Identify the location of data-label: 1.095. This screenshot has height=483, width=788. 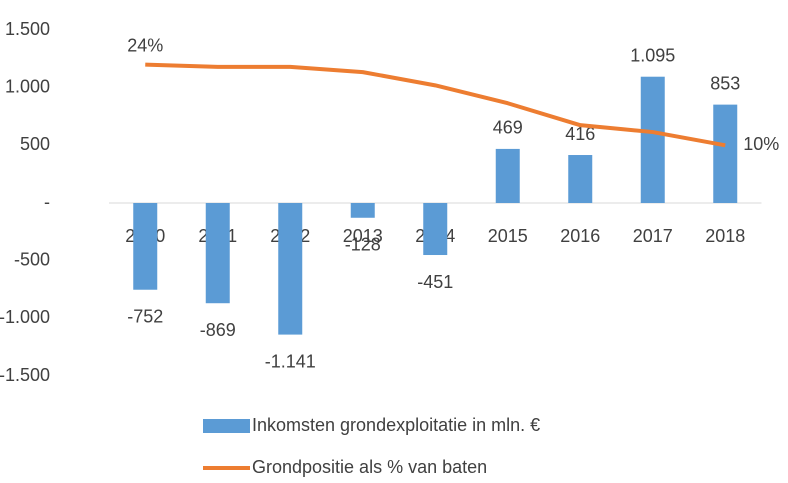
(652, 55).